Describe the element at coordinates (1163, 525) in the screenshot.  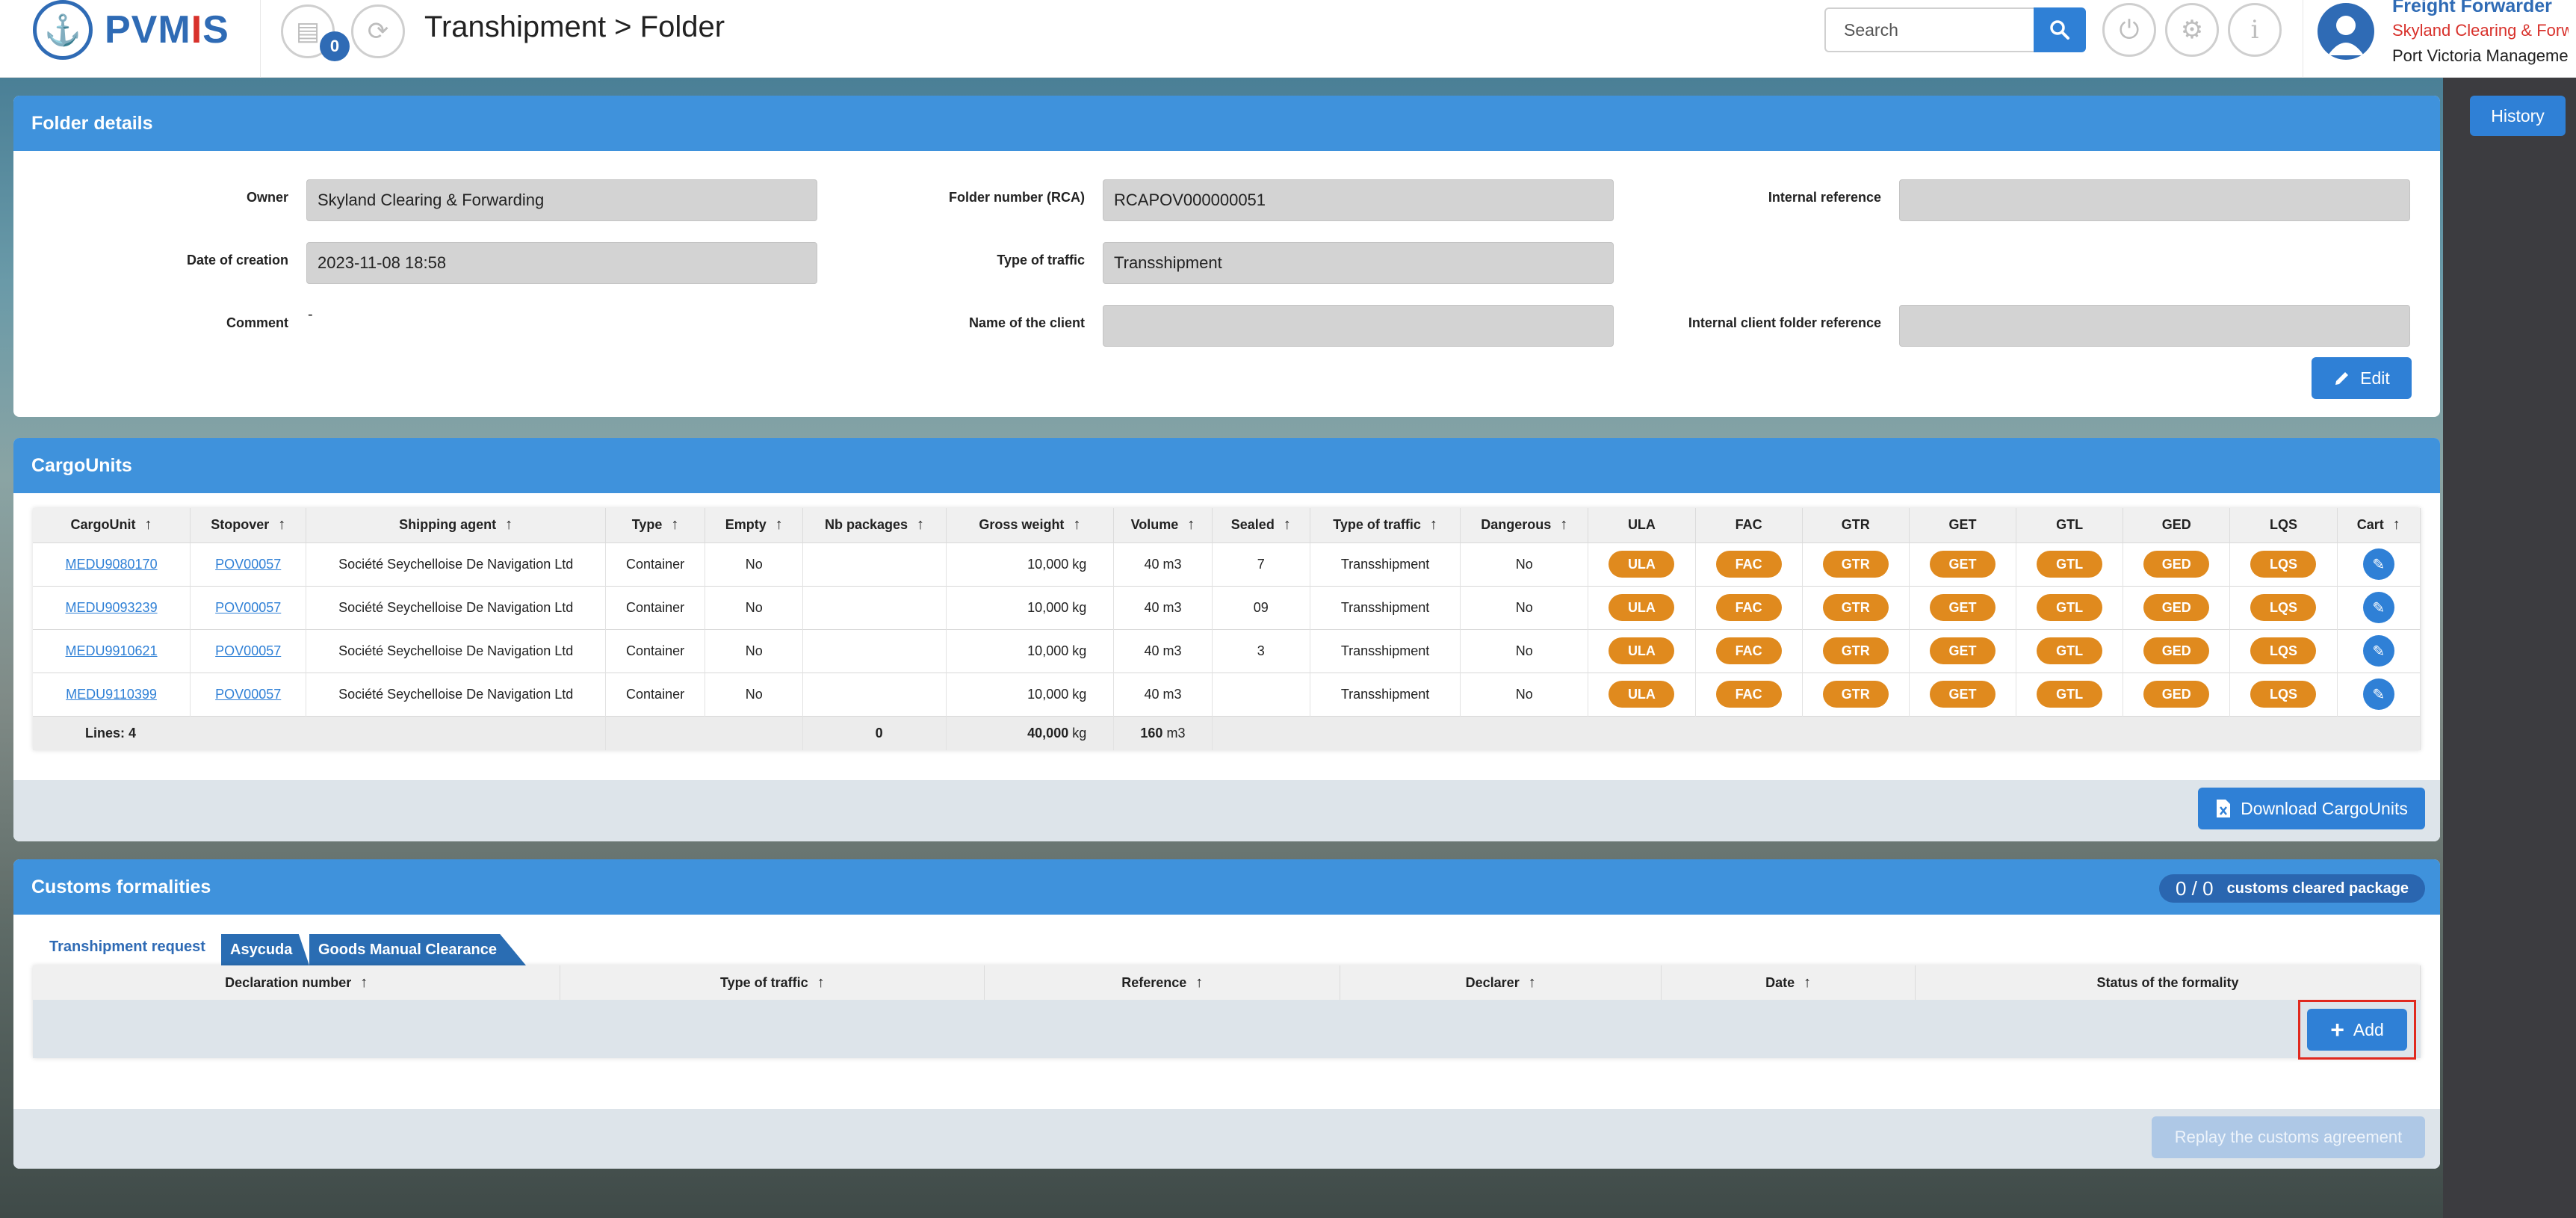
I see `column-header-volume: Volume ↑` at that location.